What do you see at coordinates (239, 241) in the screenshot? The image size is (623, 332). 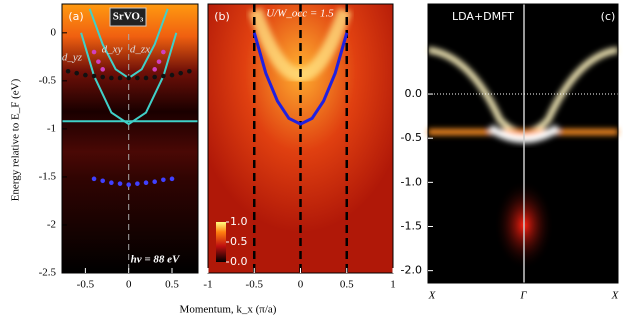 I see `colorbar-label: 0.5` at bounding box center [239, 241].